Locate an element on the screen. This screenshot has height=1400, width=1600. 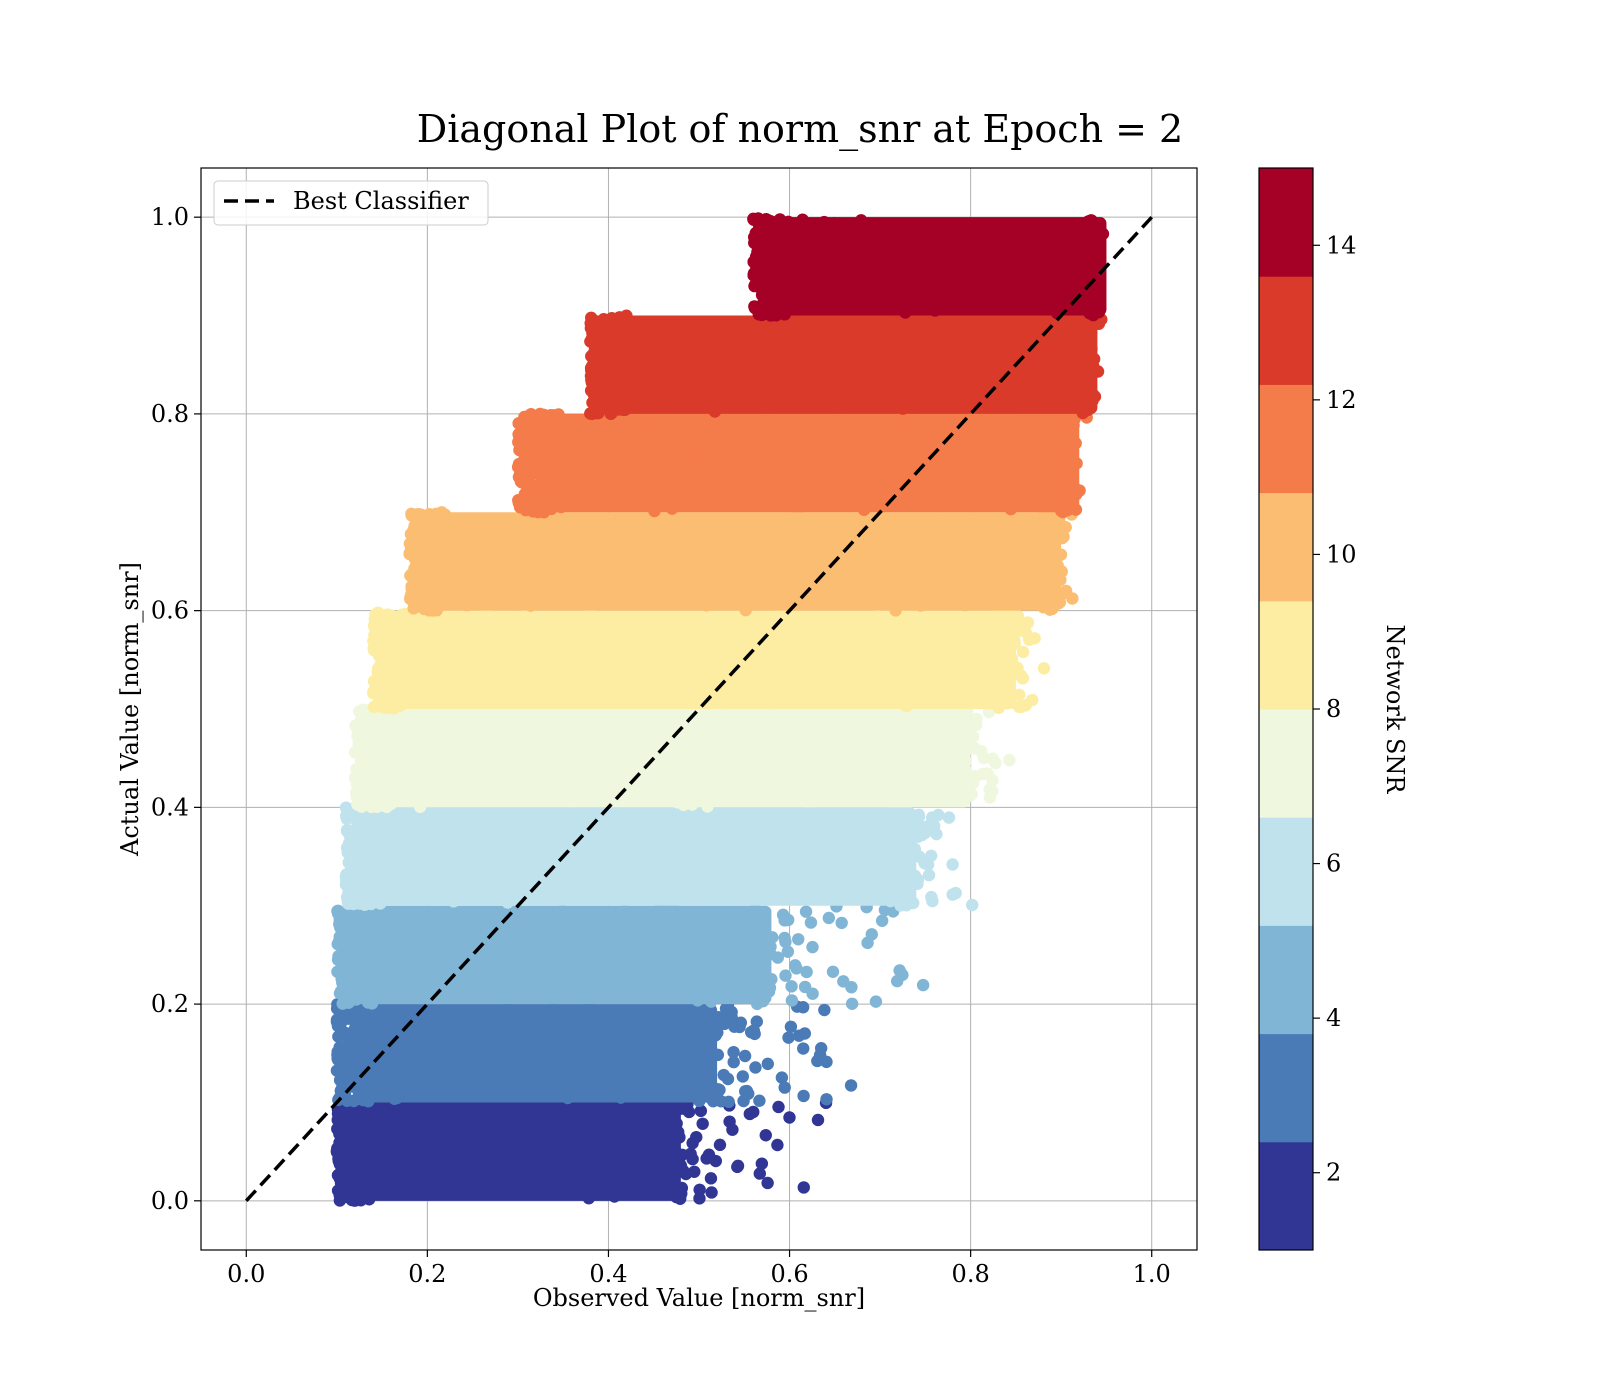
band-dense-core is located at coordinates (703, 659).